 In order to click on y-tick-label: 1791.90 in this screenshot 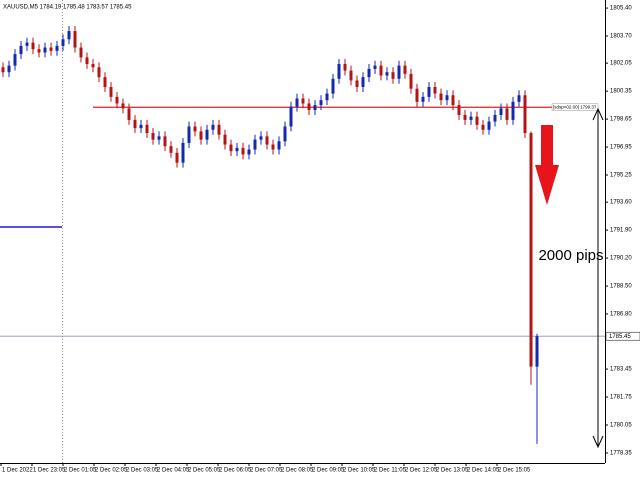, I will do `click(621, 231)`.